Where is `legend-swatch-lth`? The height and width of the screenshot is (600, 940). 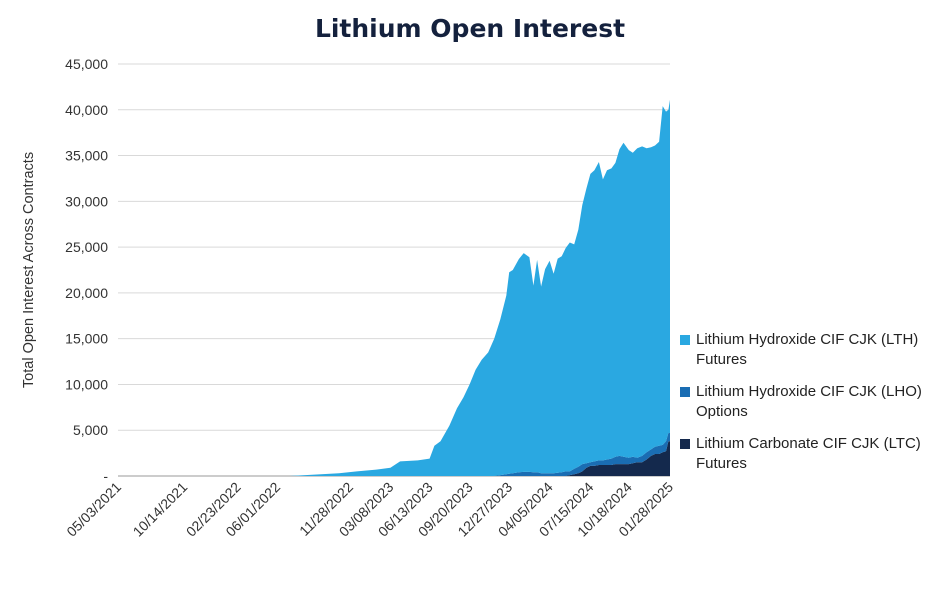
legend-swatch-lth is located at coordinates (685, 340).